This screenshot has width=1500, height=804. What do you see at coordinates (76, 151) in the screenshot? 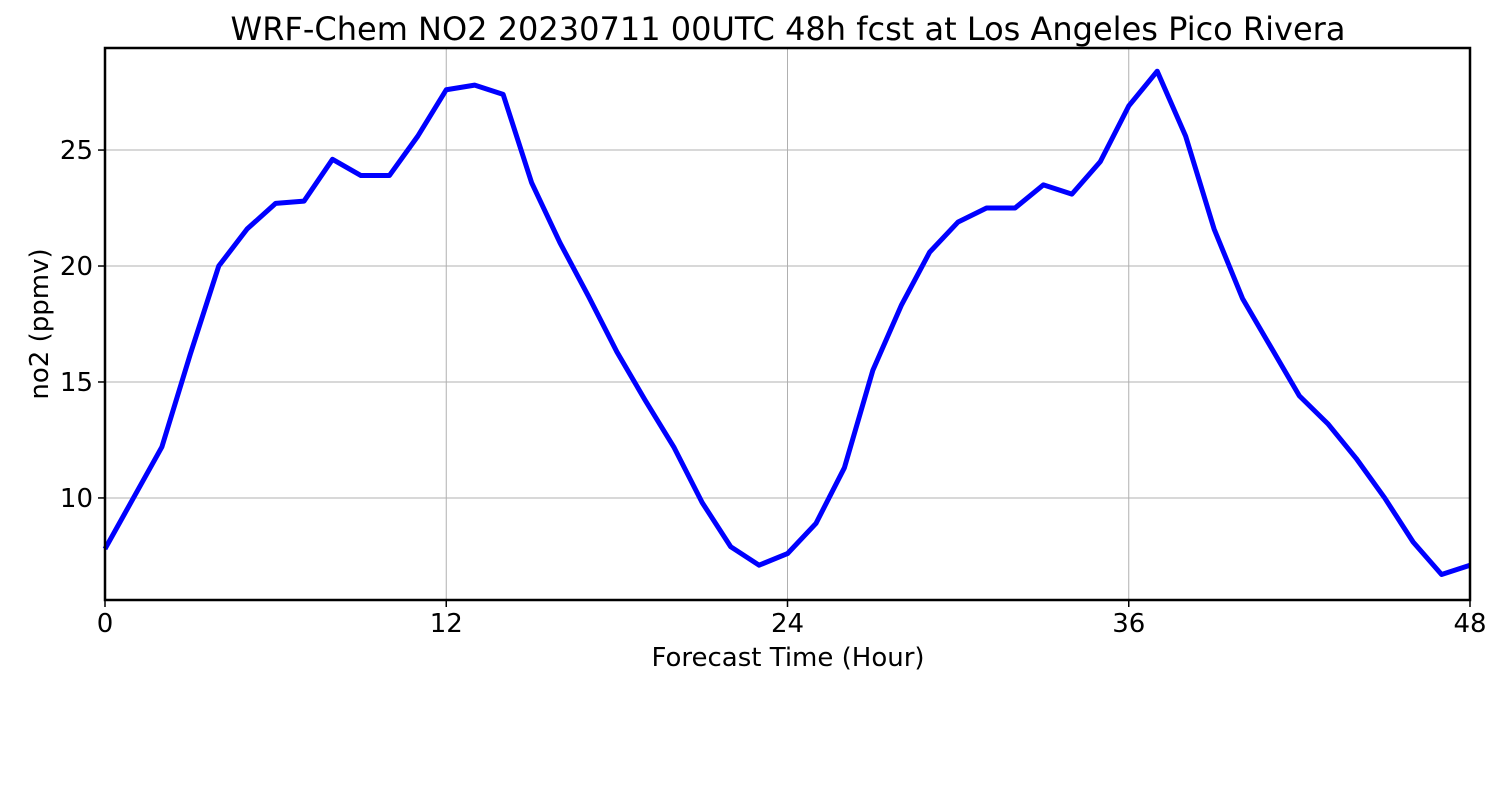
I see `y-tick-label: 25` at bounding box center [76, 151].